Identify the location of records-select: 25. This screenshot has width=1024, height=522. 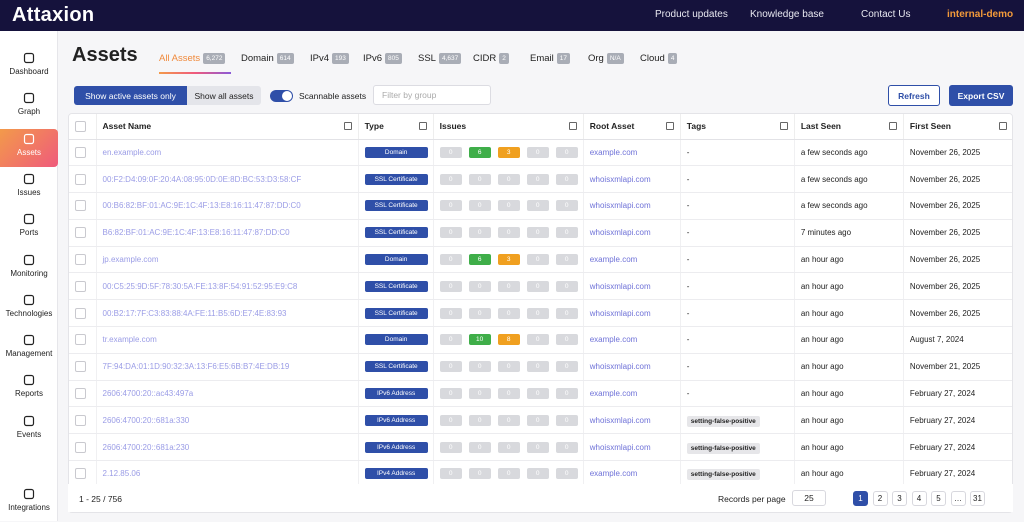
(809, 498).